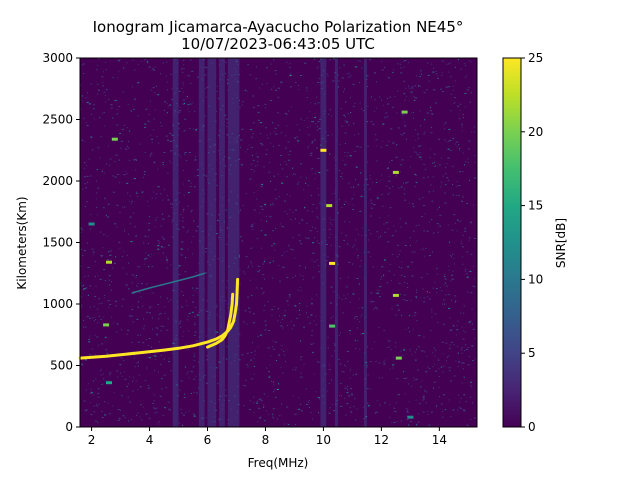  I want to click on chart-title-line2: 10/07/2023-06:43:05 UTC, so click(278, 44).